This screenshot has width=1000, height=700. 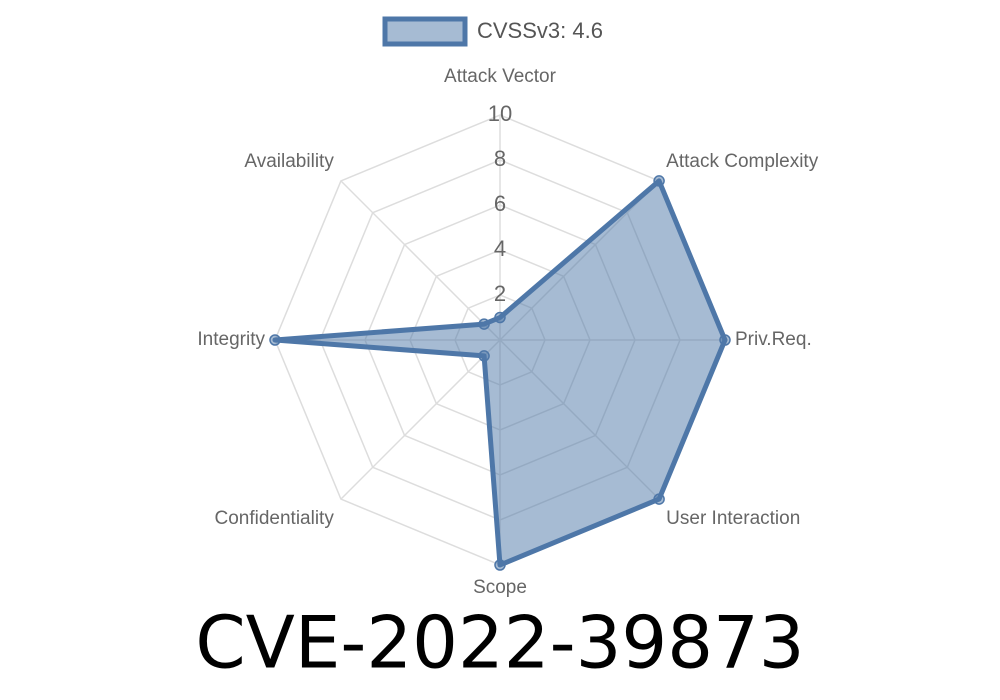 I want to click on axis-label: Attack Vector, so click(x=500, y=76).